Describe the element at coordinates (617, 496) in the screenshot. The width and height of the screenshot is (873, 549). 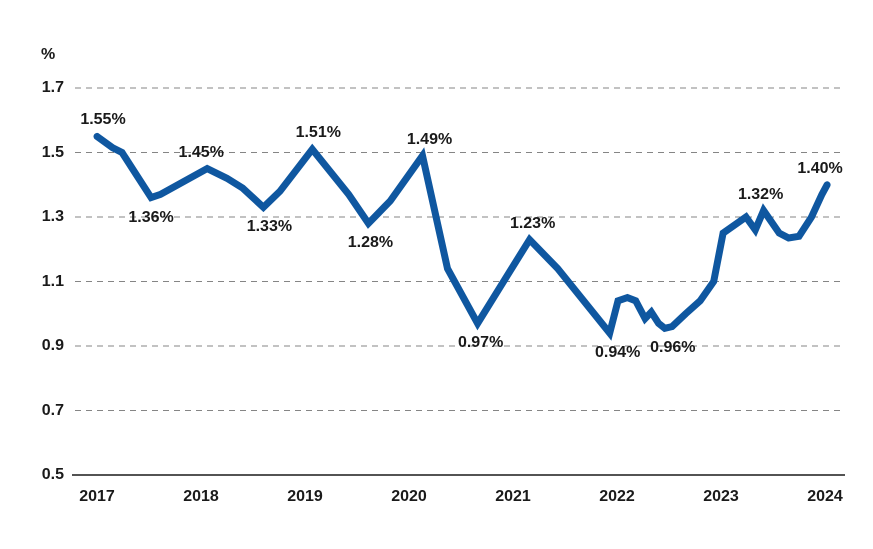
I see `x-tick-label: 2022` at that location.